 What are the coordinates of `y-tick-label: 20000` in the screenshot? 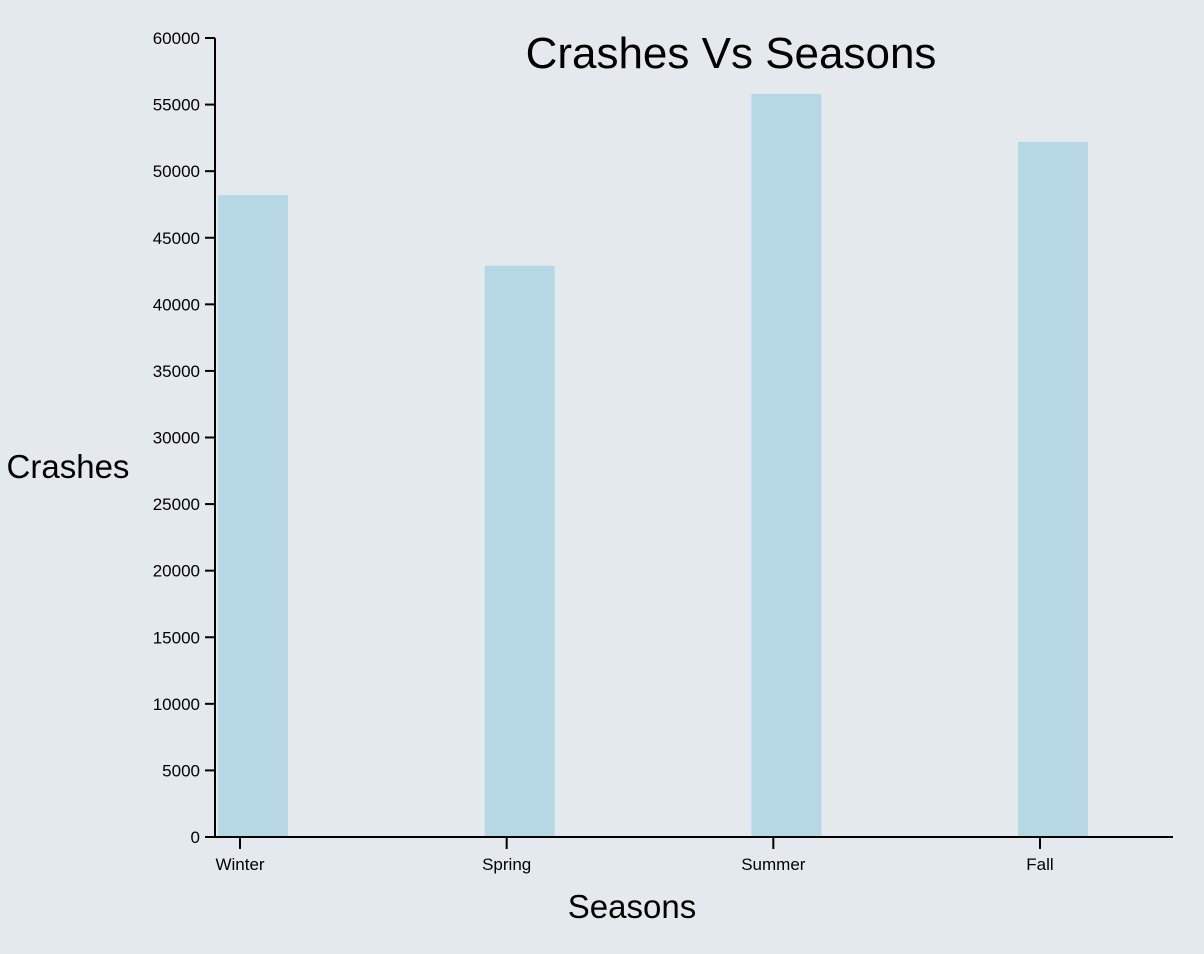 It's located at (176, 571).